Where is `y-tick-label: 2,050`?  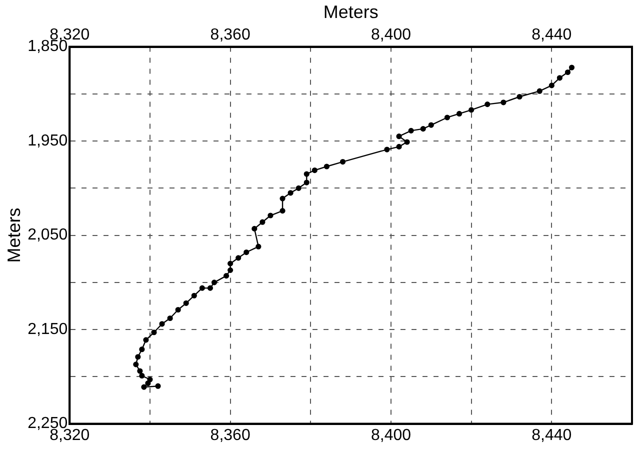
y-tick-label: 2,050 is located at coordinates (48, 235).